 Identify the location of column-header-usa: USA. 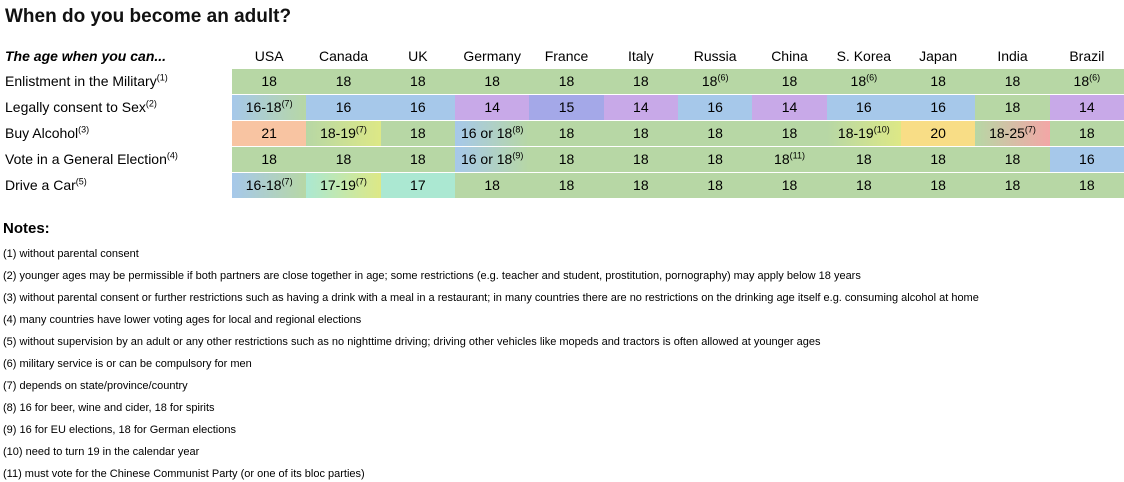
(269, 56).